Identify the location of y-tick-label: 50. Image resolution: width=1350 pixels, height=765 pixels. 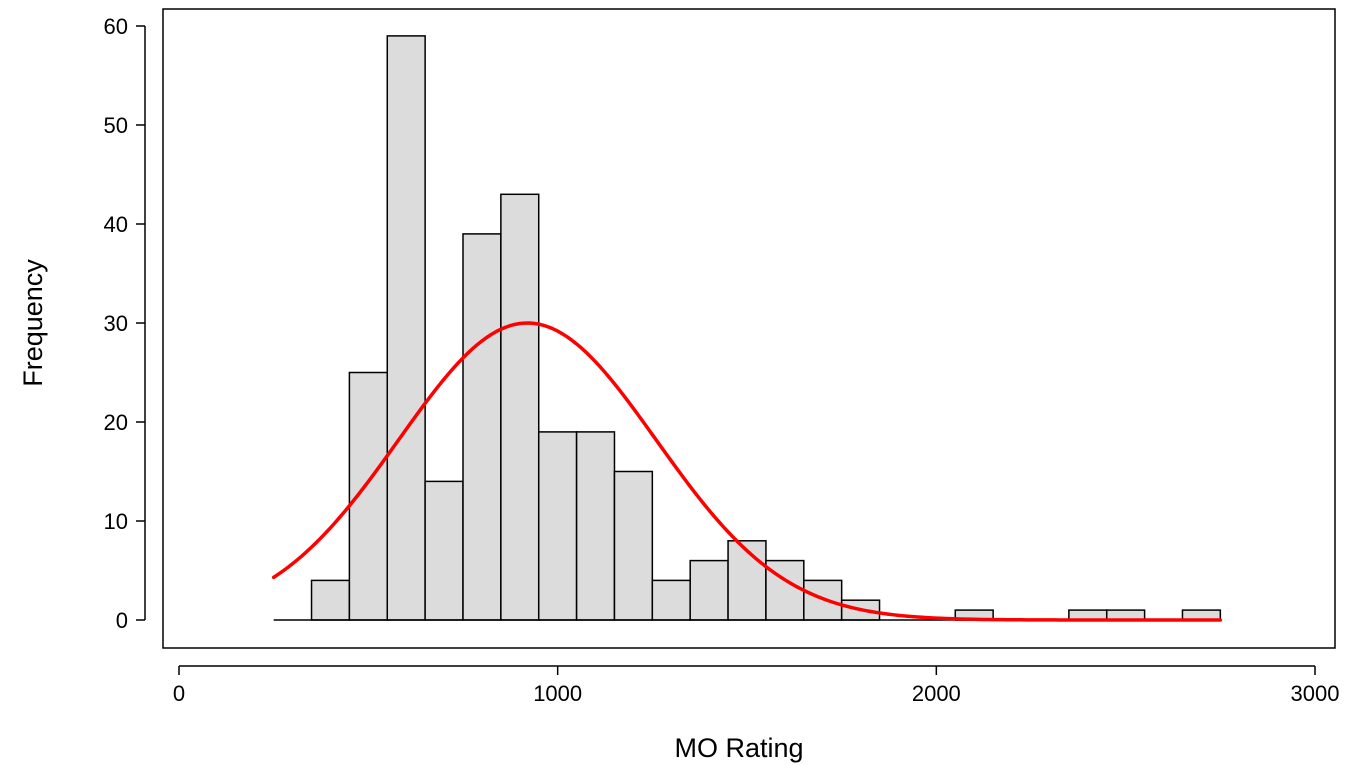
(116, 125).